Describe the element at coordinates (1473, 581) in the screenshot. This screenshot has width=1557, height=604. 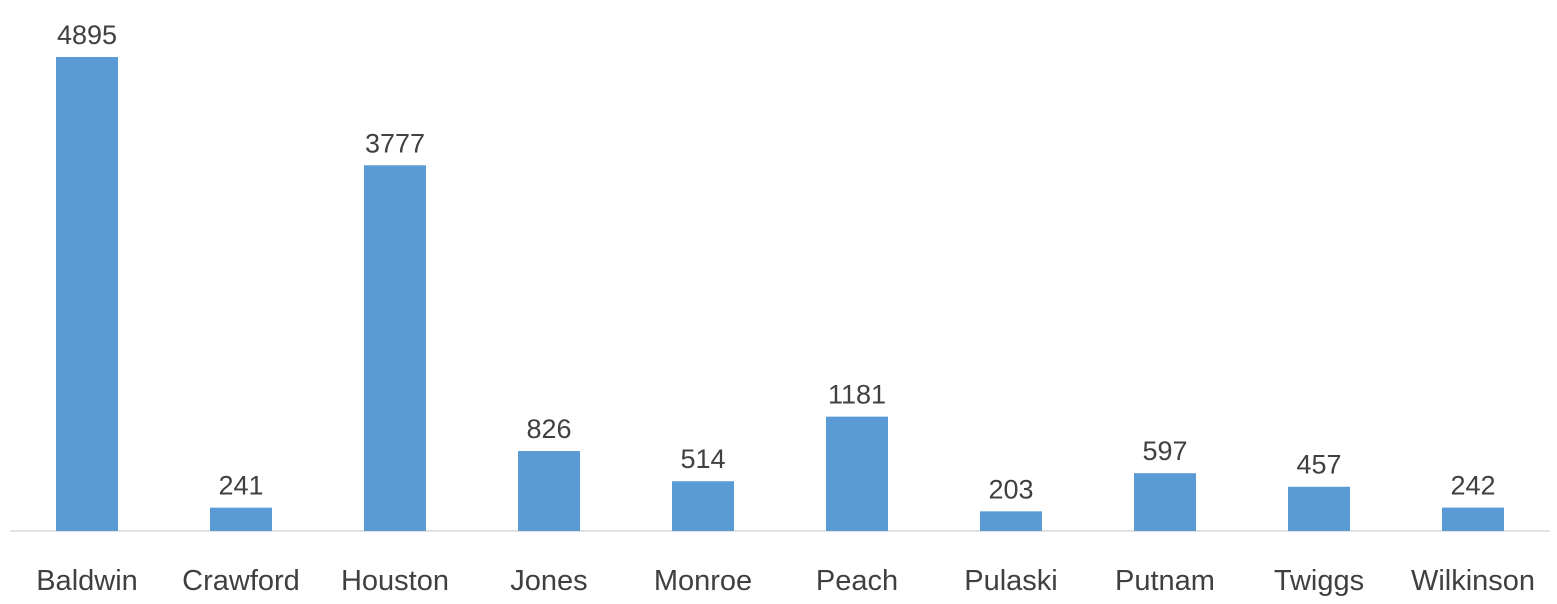
I see `category-label-wilkinson: Wilkinson` at that location.